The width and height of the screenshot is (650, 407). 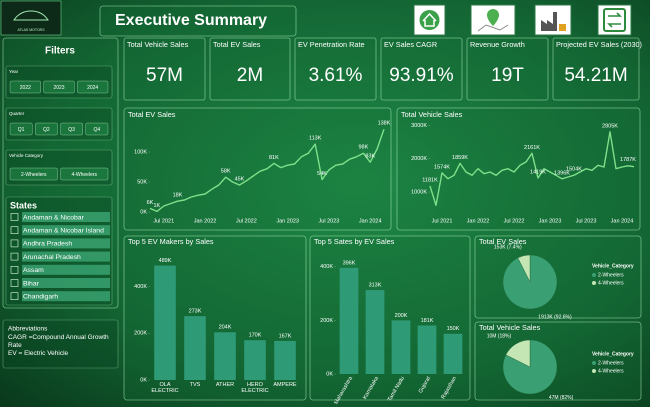 What do you see at coordinates (26, 155) in the screenshot?
I see `filter-label: Vehicle Category` at bounding box center [26, 155].